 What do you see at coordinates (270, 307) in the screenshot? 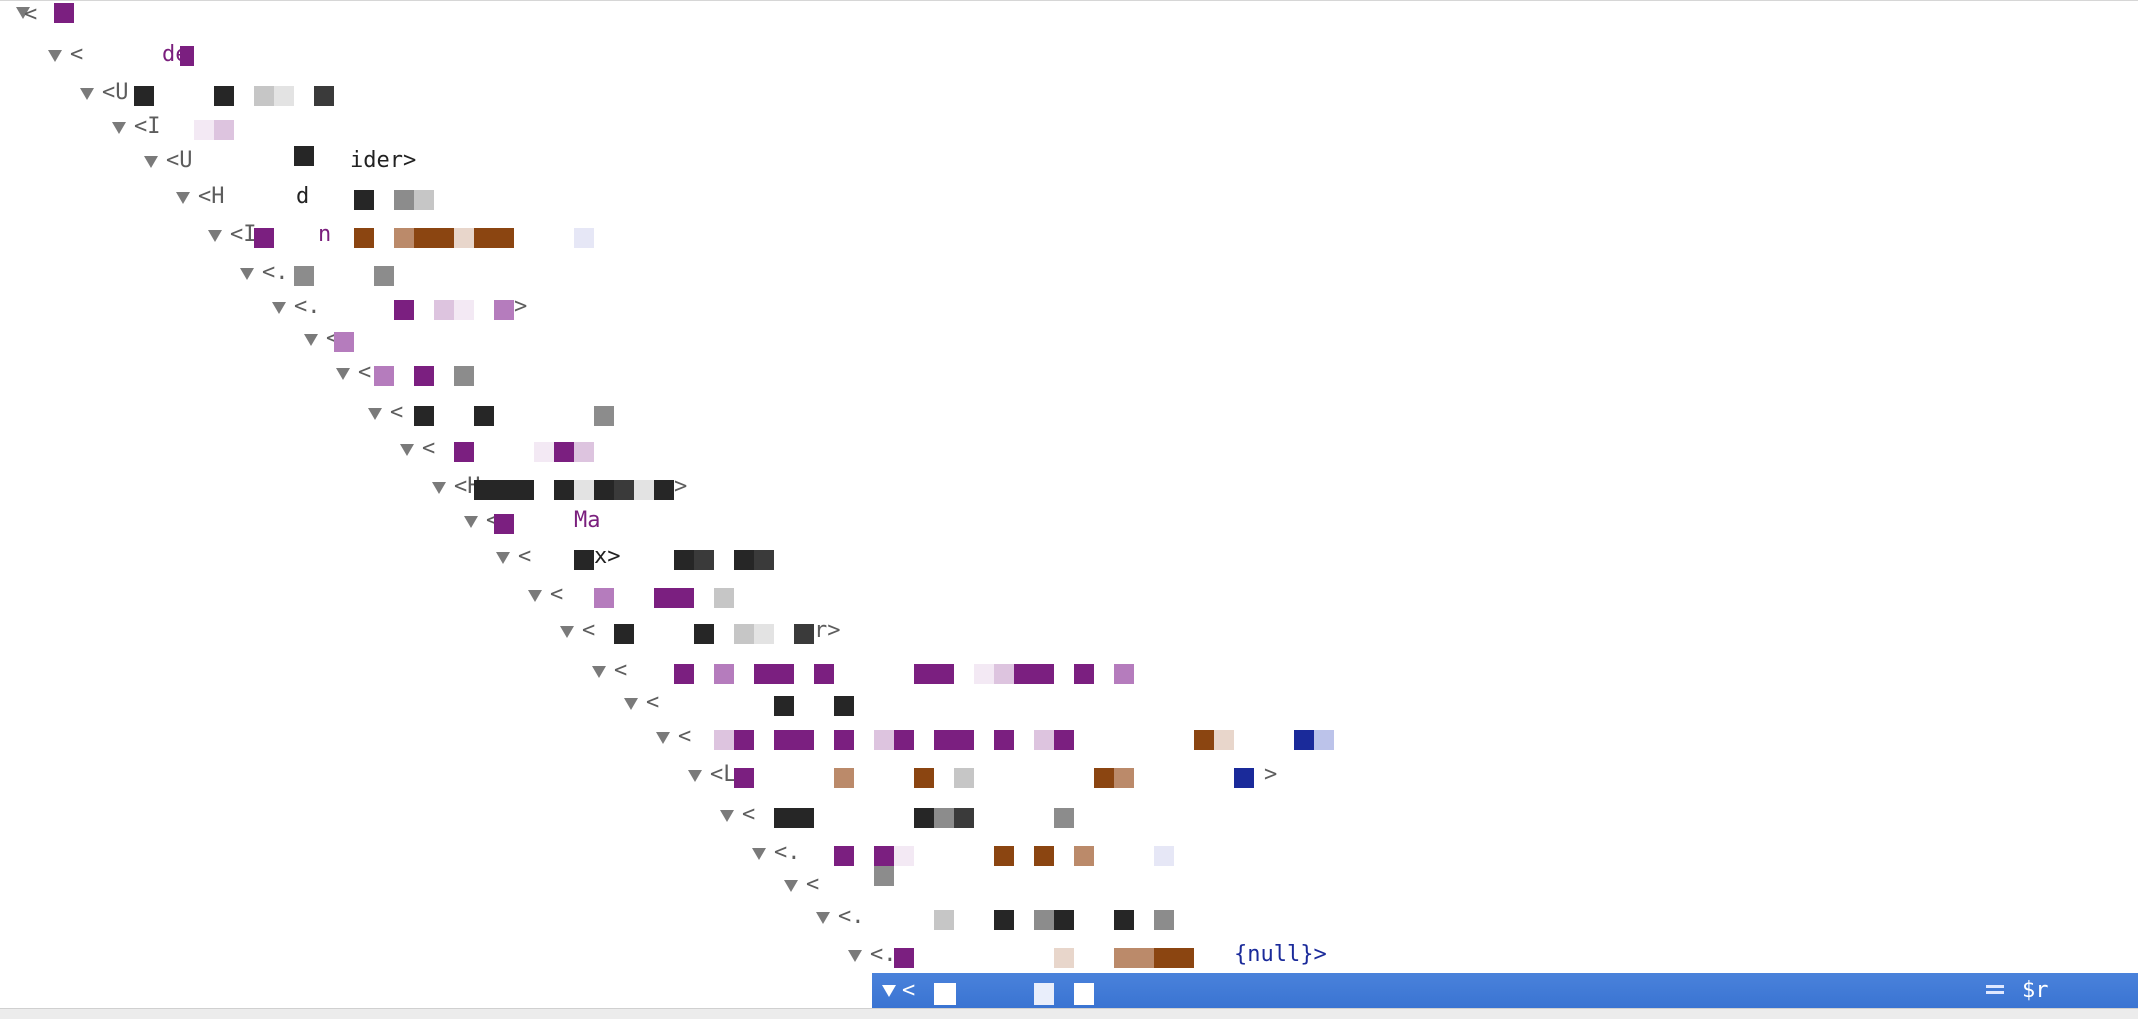
I see `tree-row: <. >` at bounding box center [270, 307].